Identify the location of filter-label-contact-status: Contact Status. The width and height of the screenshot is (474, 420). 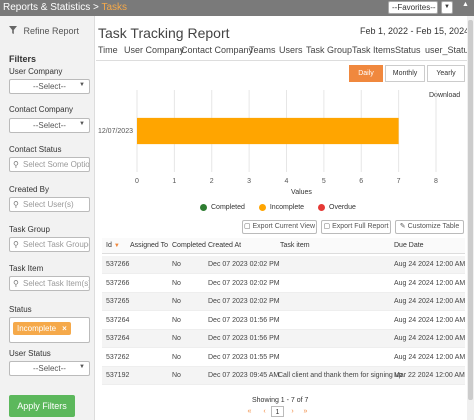
(35, 149).